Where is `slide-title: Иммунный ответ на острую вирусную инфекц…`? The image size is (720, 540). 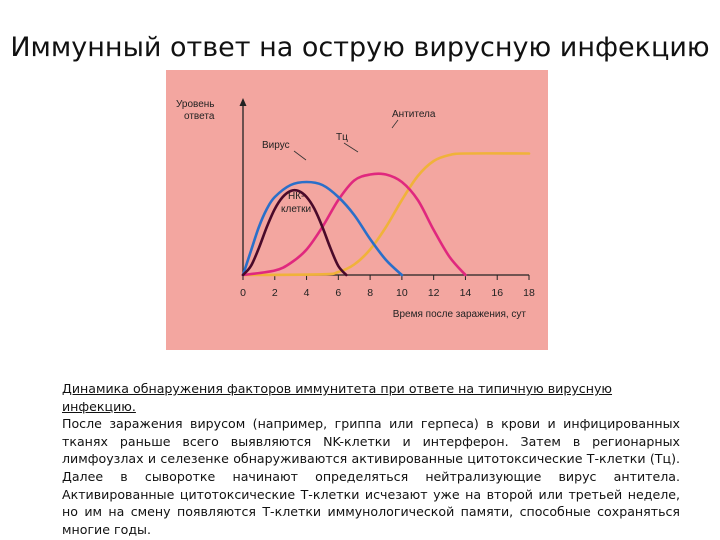 slide-title: Иммунный ответ на острую вирусную инфекц… is located at coordinates (360, 48).